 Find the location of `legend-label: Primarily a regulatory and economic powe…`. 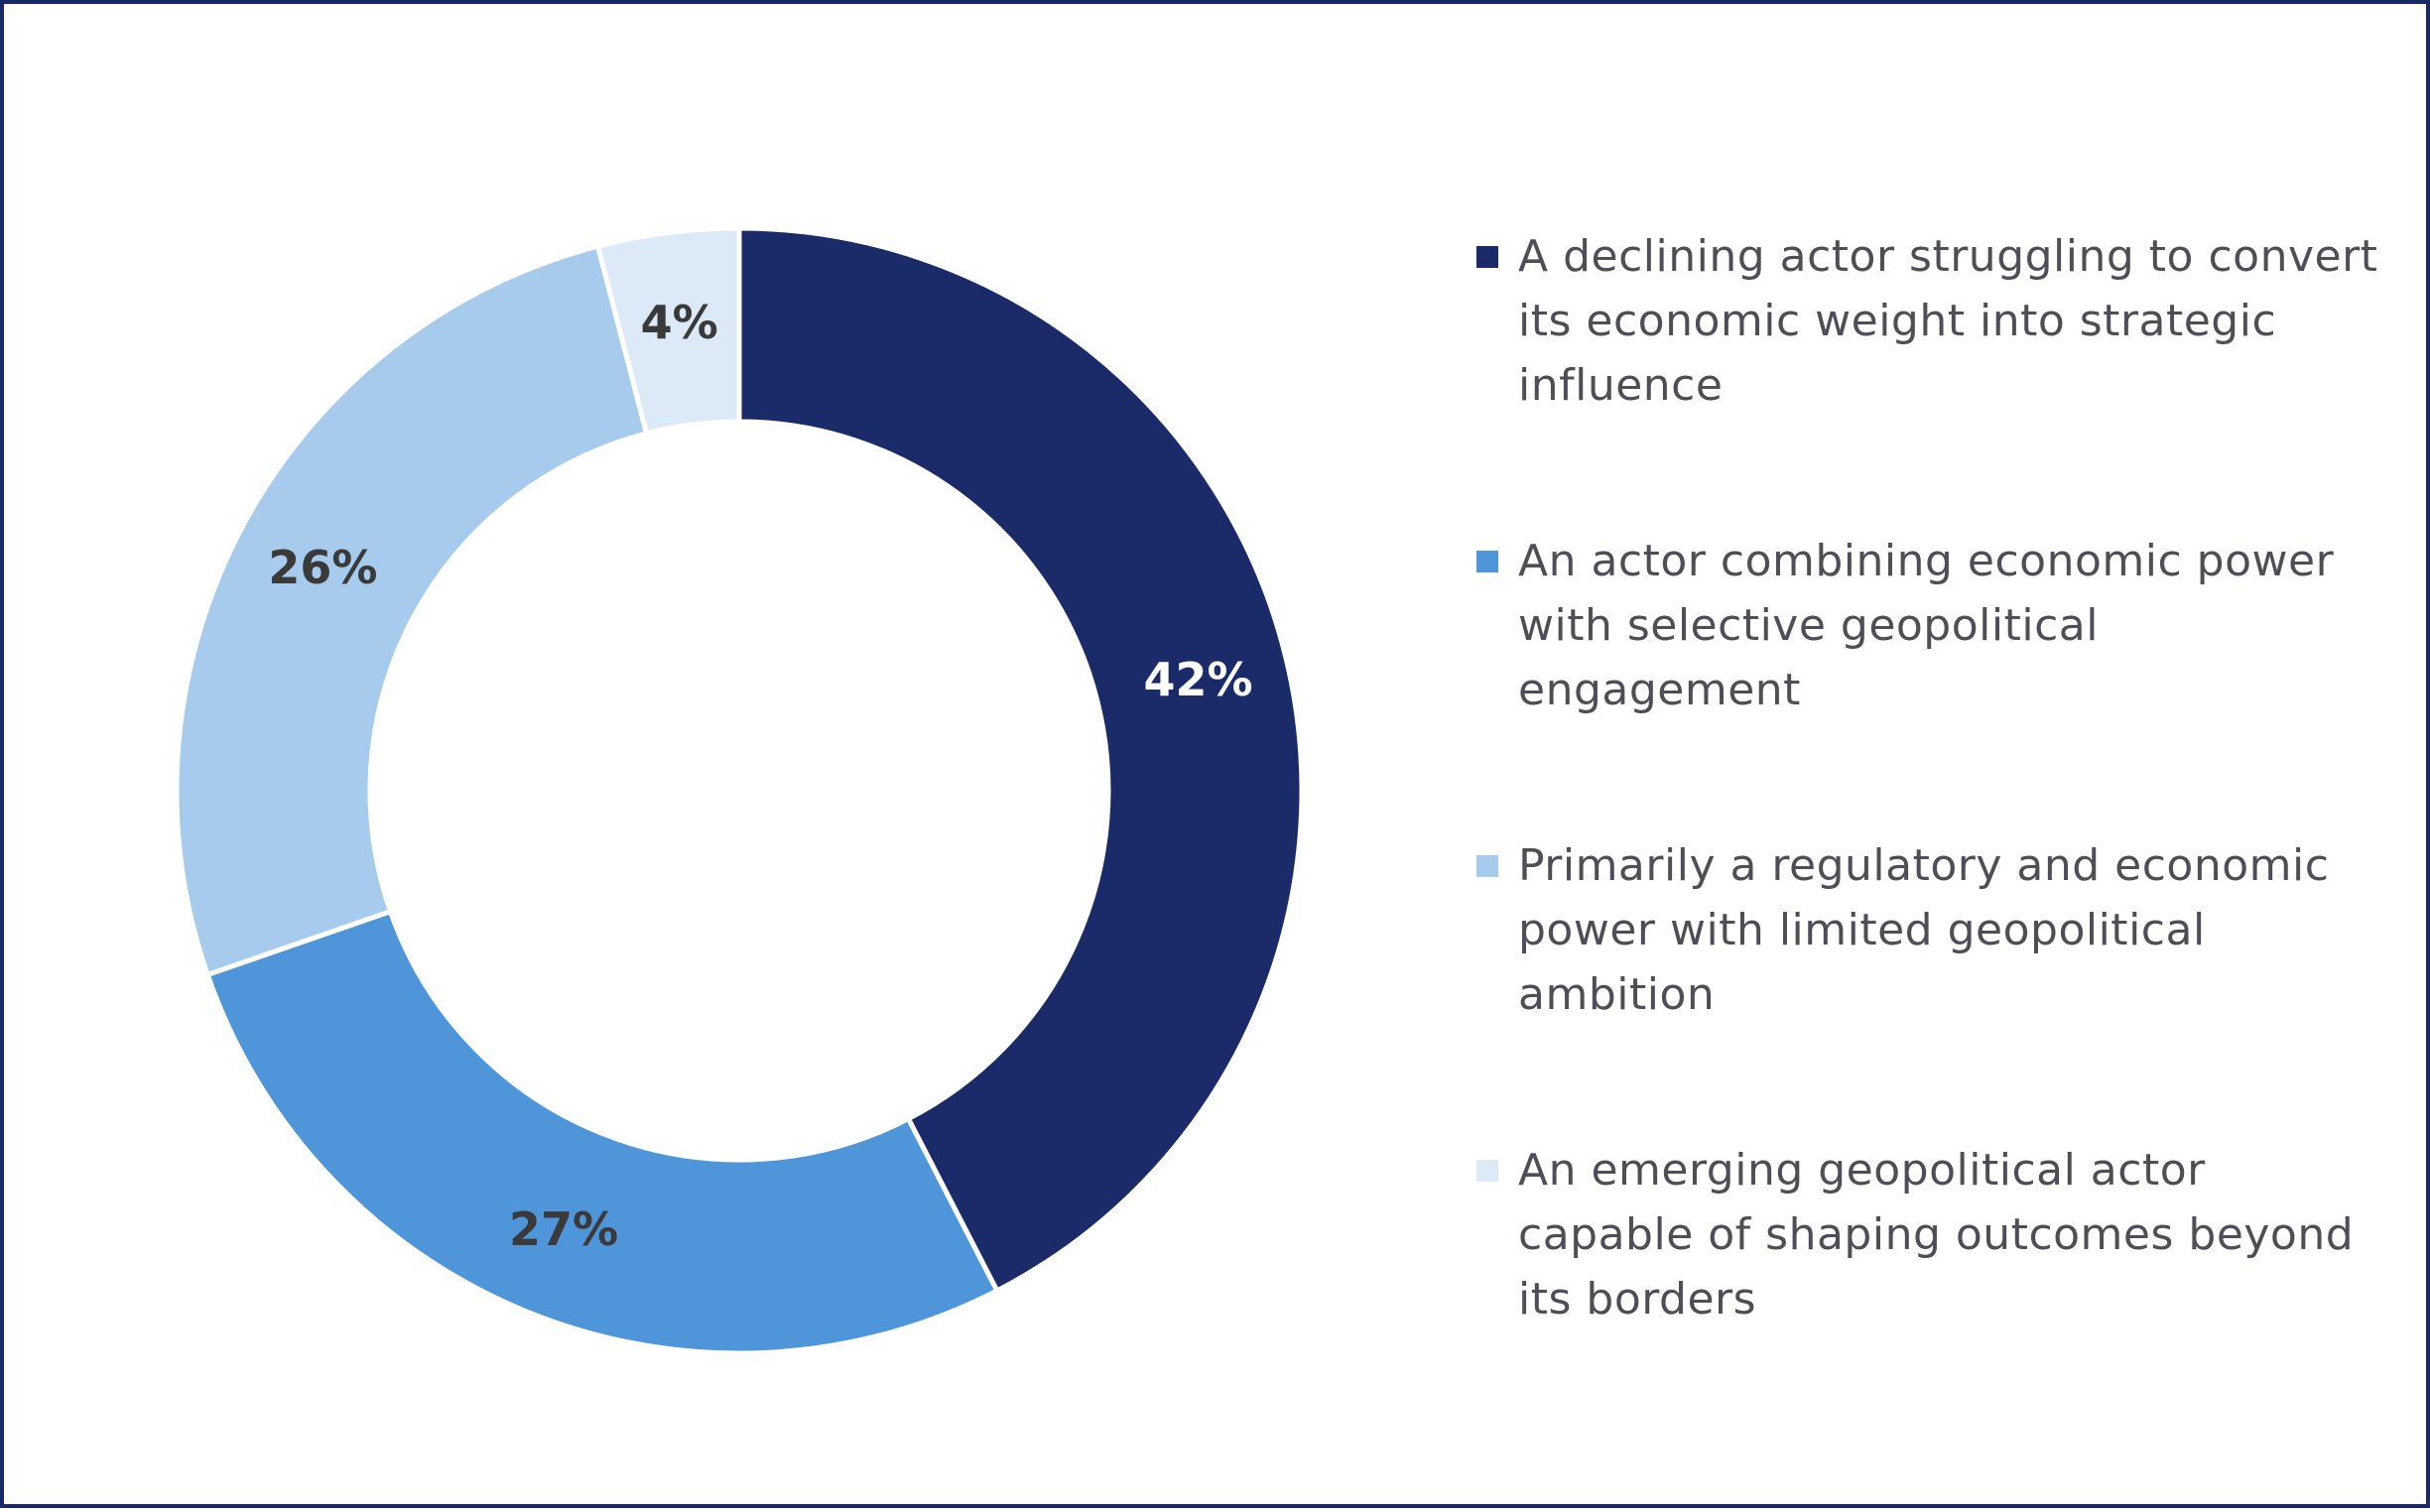

legend-label: Primarily a regulatory and economic powe… is located at coordinates (1924, 930).